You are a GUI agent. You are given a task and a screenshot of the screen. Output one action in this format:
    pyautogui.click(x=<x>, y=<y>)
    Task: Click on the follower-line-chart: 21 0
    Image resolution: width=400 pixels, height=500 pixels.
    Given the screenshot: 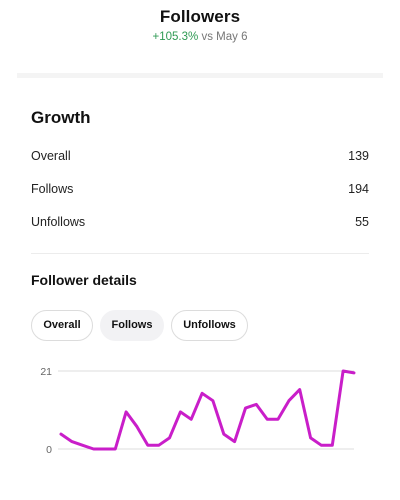 What is the action you would take?
    pyautogui.click(x=198, y=411)
    